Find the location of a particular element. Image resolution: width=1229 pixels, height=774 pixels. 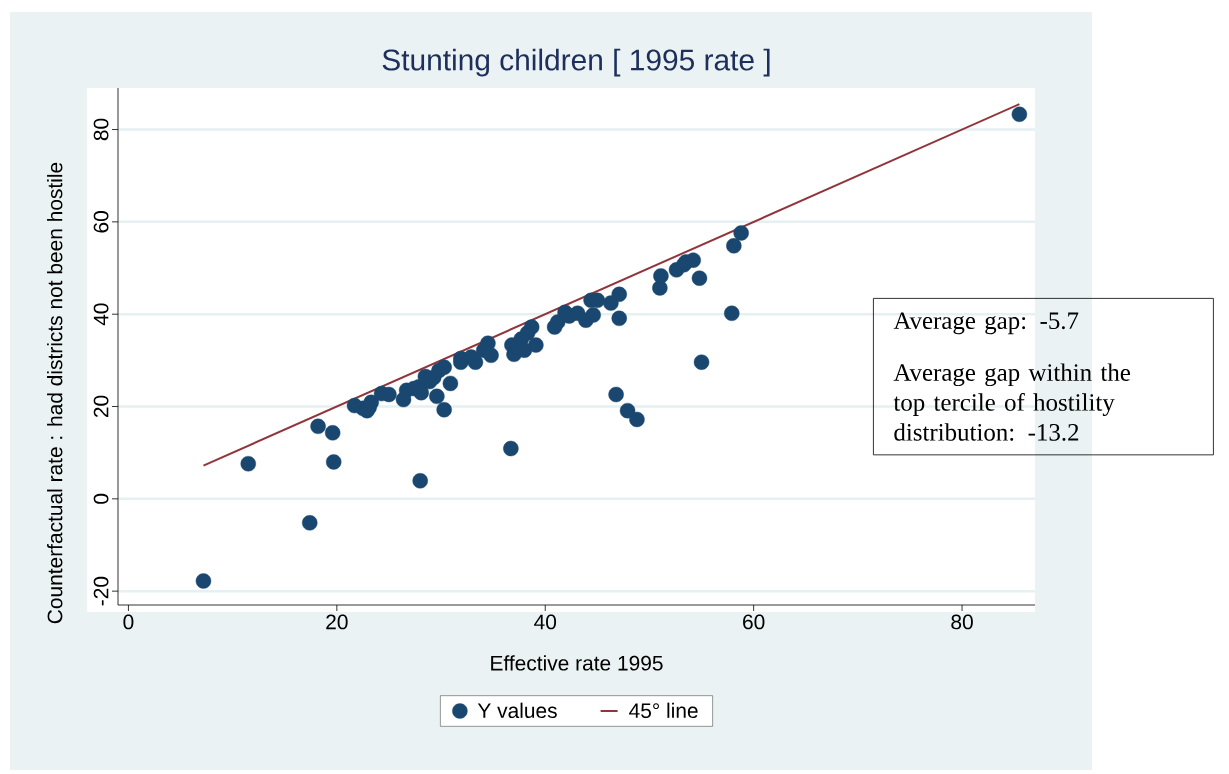

legend-label: Y values is located at coordinates (517, 710).